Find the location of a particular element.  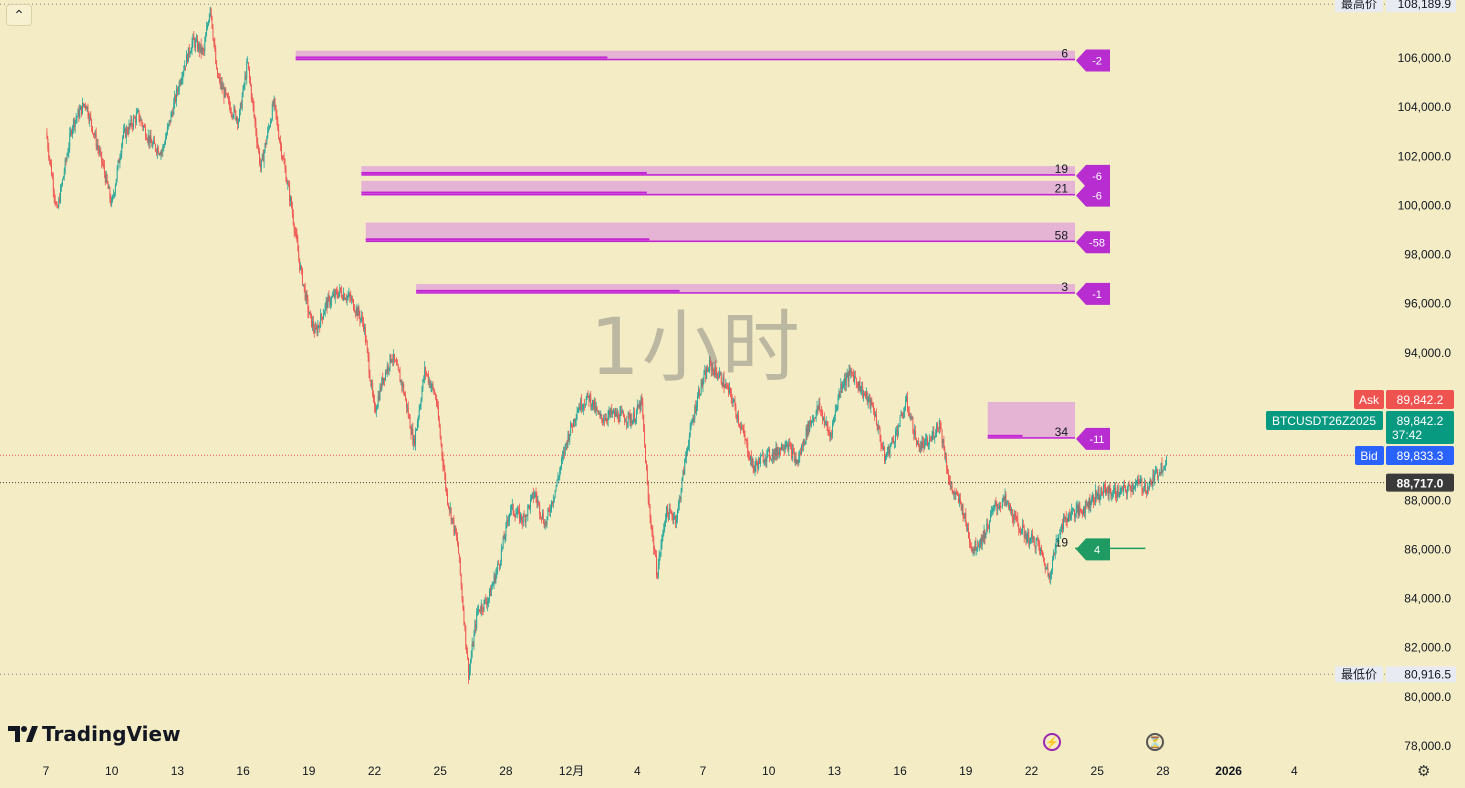

bid-tag-value-bg is located at coordinates (1420, 455).